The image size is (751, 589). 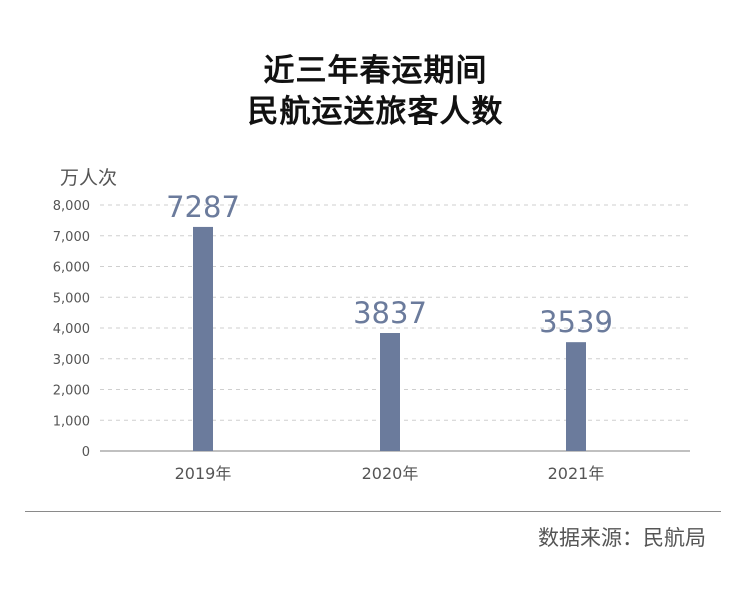 I want to click on y-tick-label: 4,000, so click(x=71, y=329).